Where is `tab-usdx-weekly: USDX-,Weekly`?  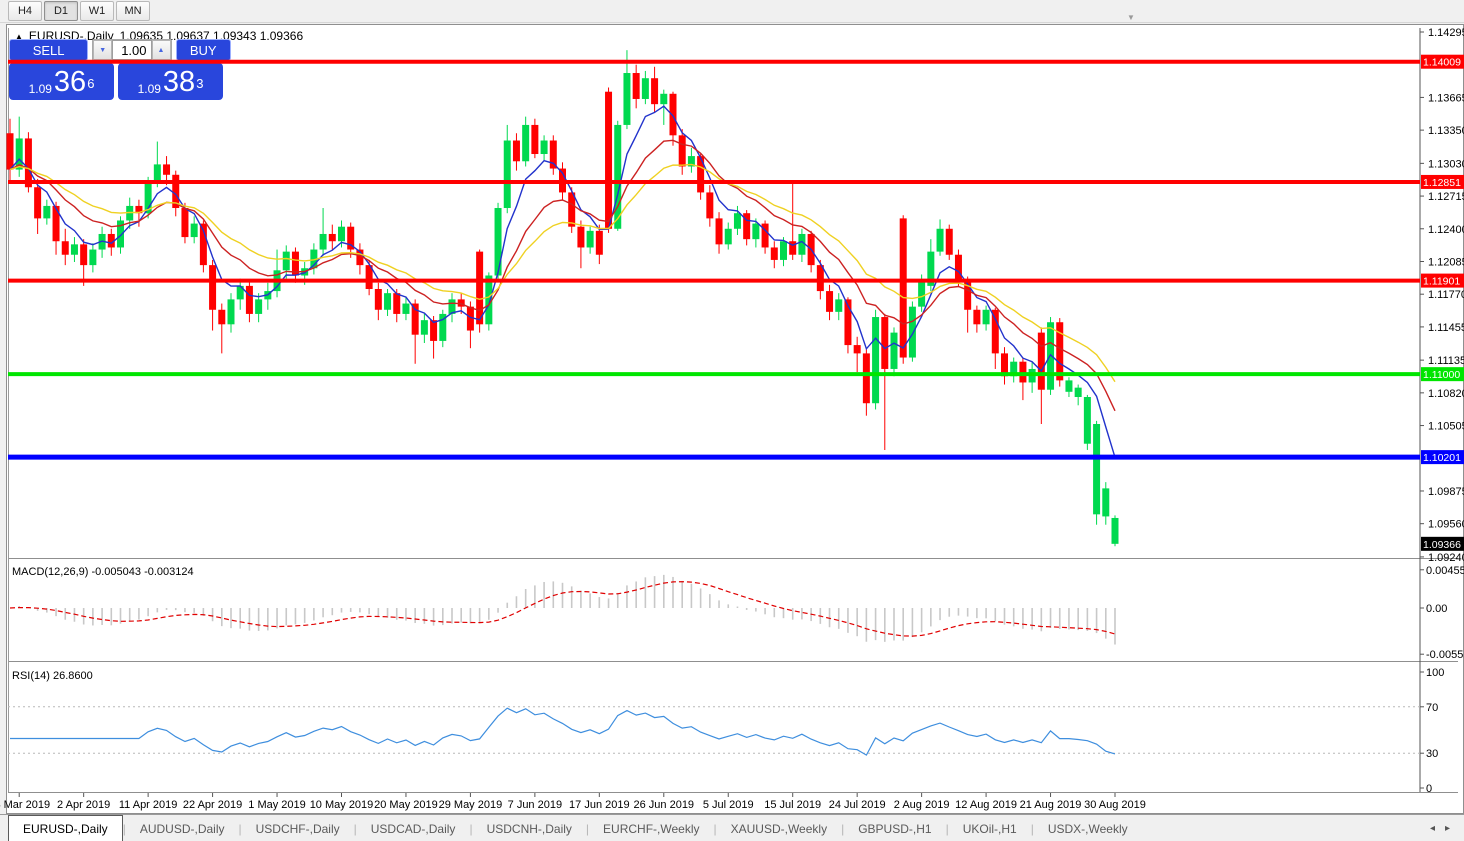 tab-usdx-weekly: USDX-,Weekly is located at coordinates (1087, 828).